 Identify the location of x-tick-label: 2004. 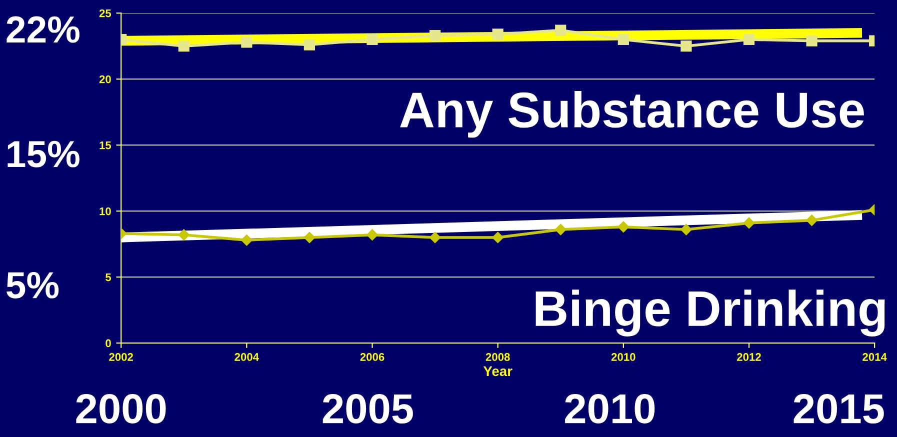
(246, 357).